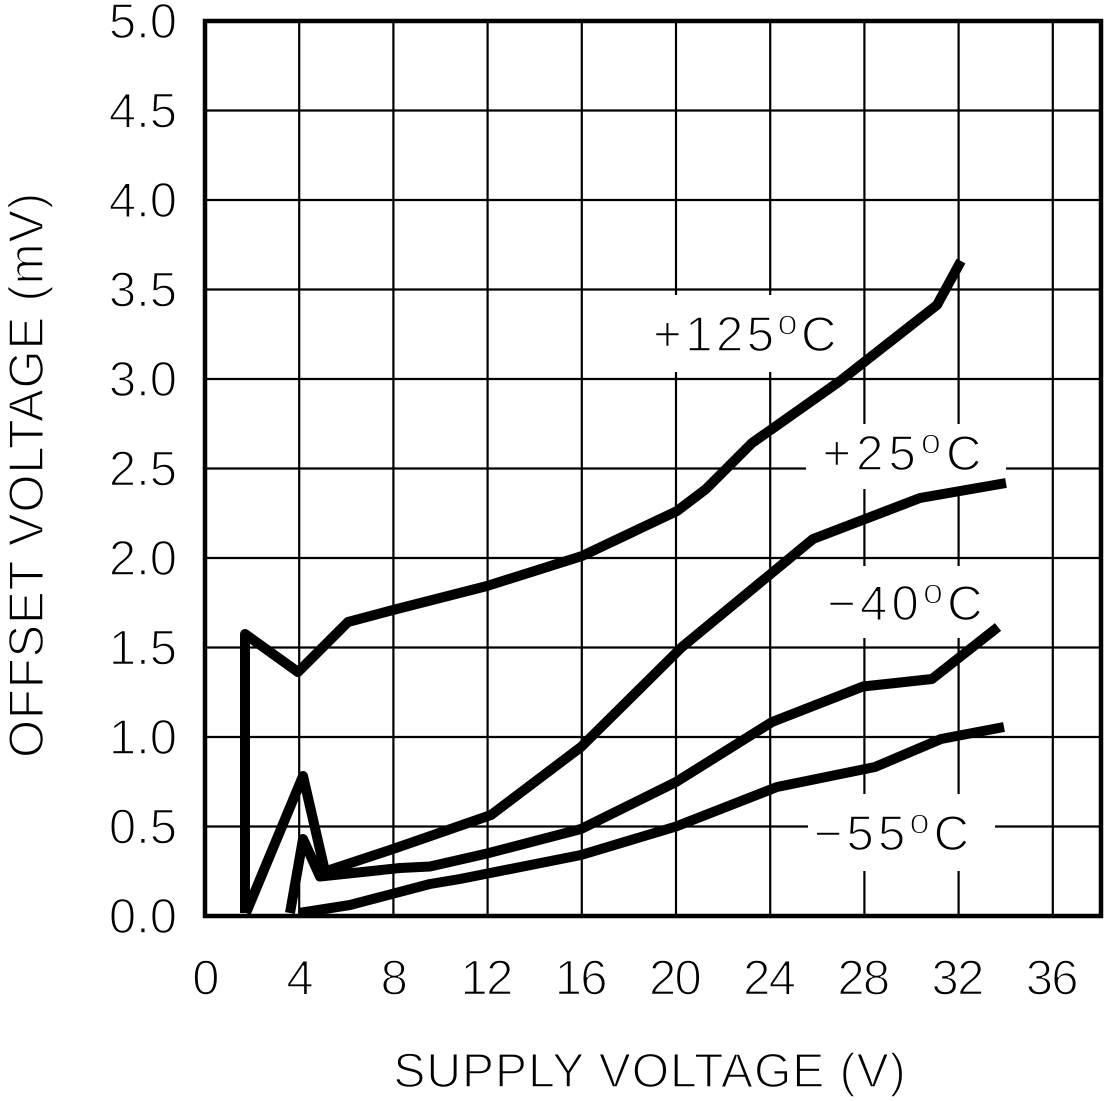  I want to click on svg-text: 12, so click(486, 979).